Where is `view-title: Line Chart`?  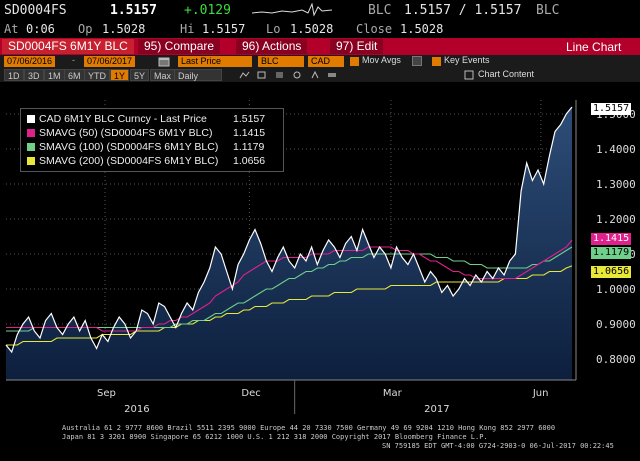 view-title: Line Chart is located at coordinates (594, 47).